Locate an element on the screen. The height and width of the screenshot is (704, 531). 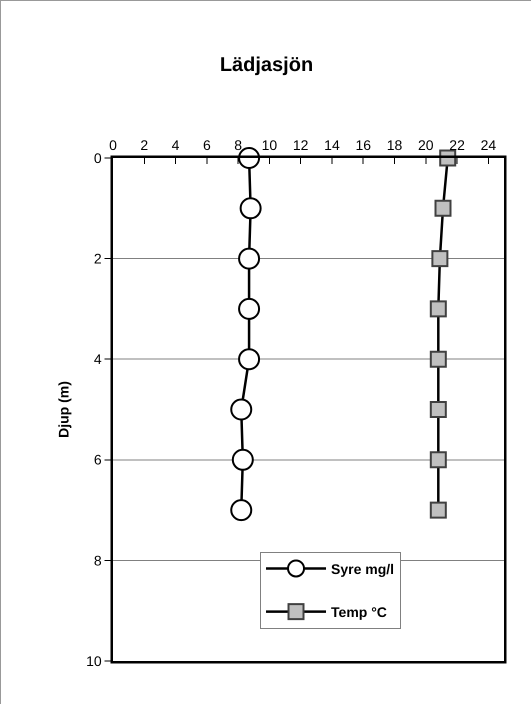
y-tick-label: 6 is located at coordinates (98, 460).